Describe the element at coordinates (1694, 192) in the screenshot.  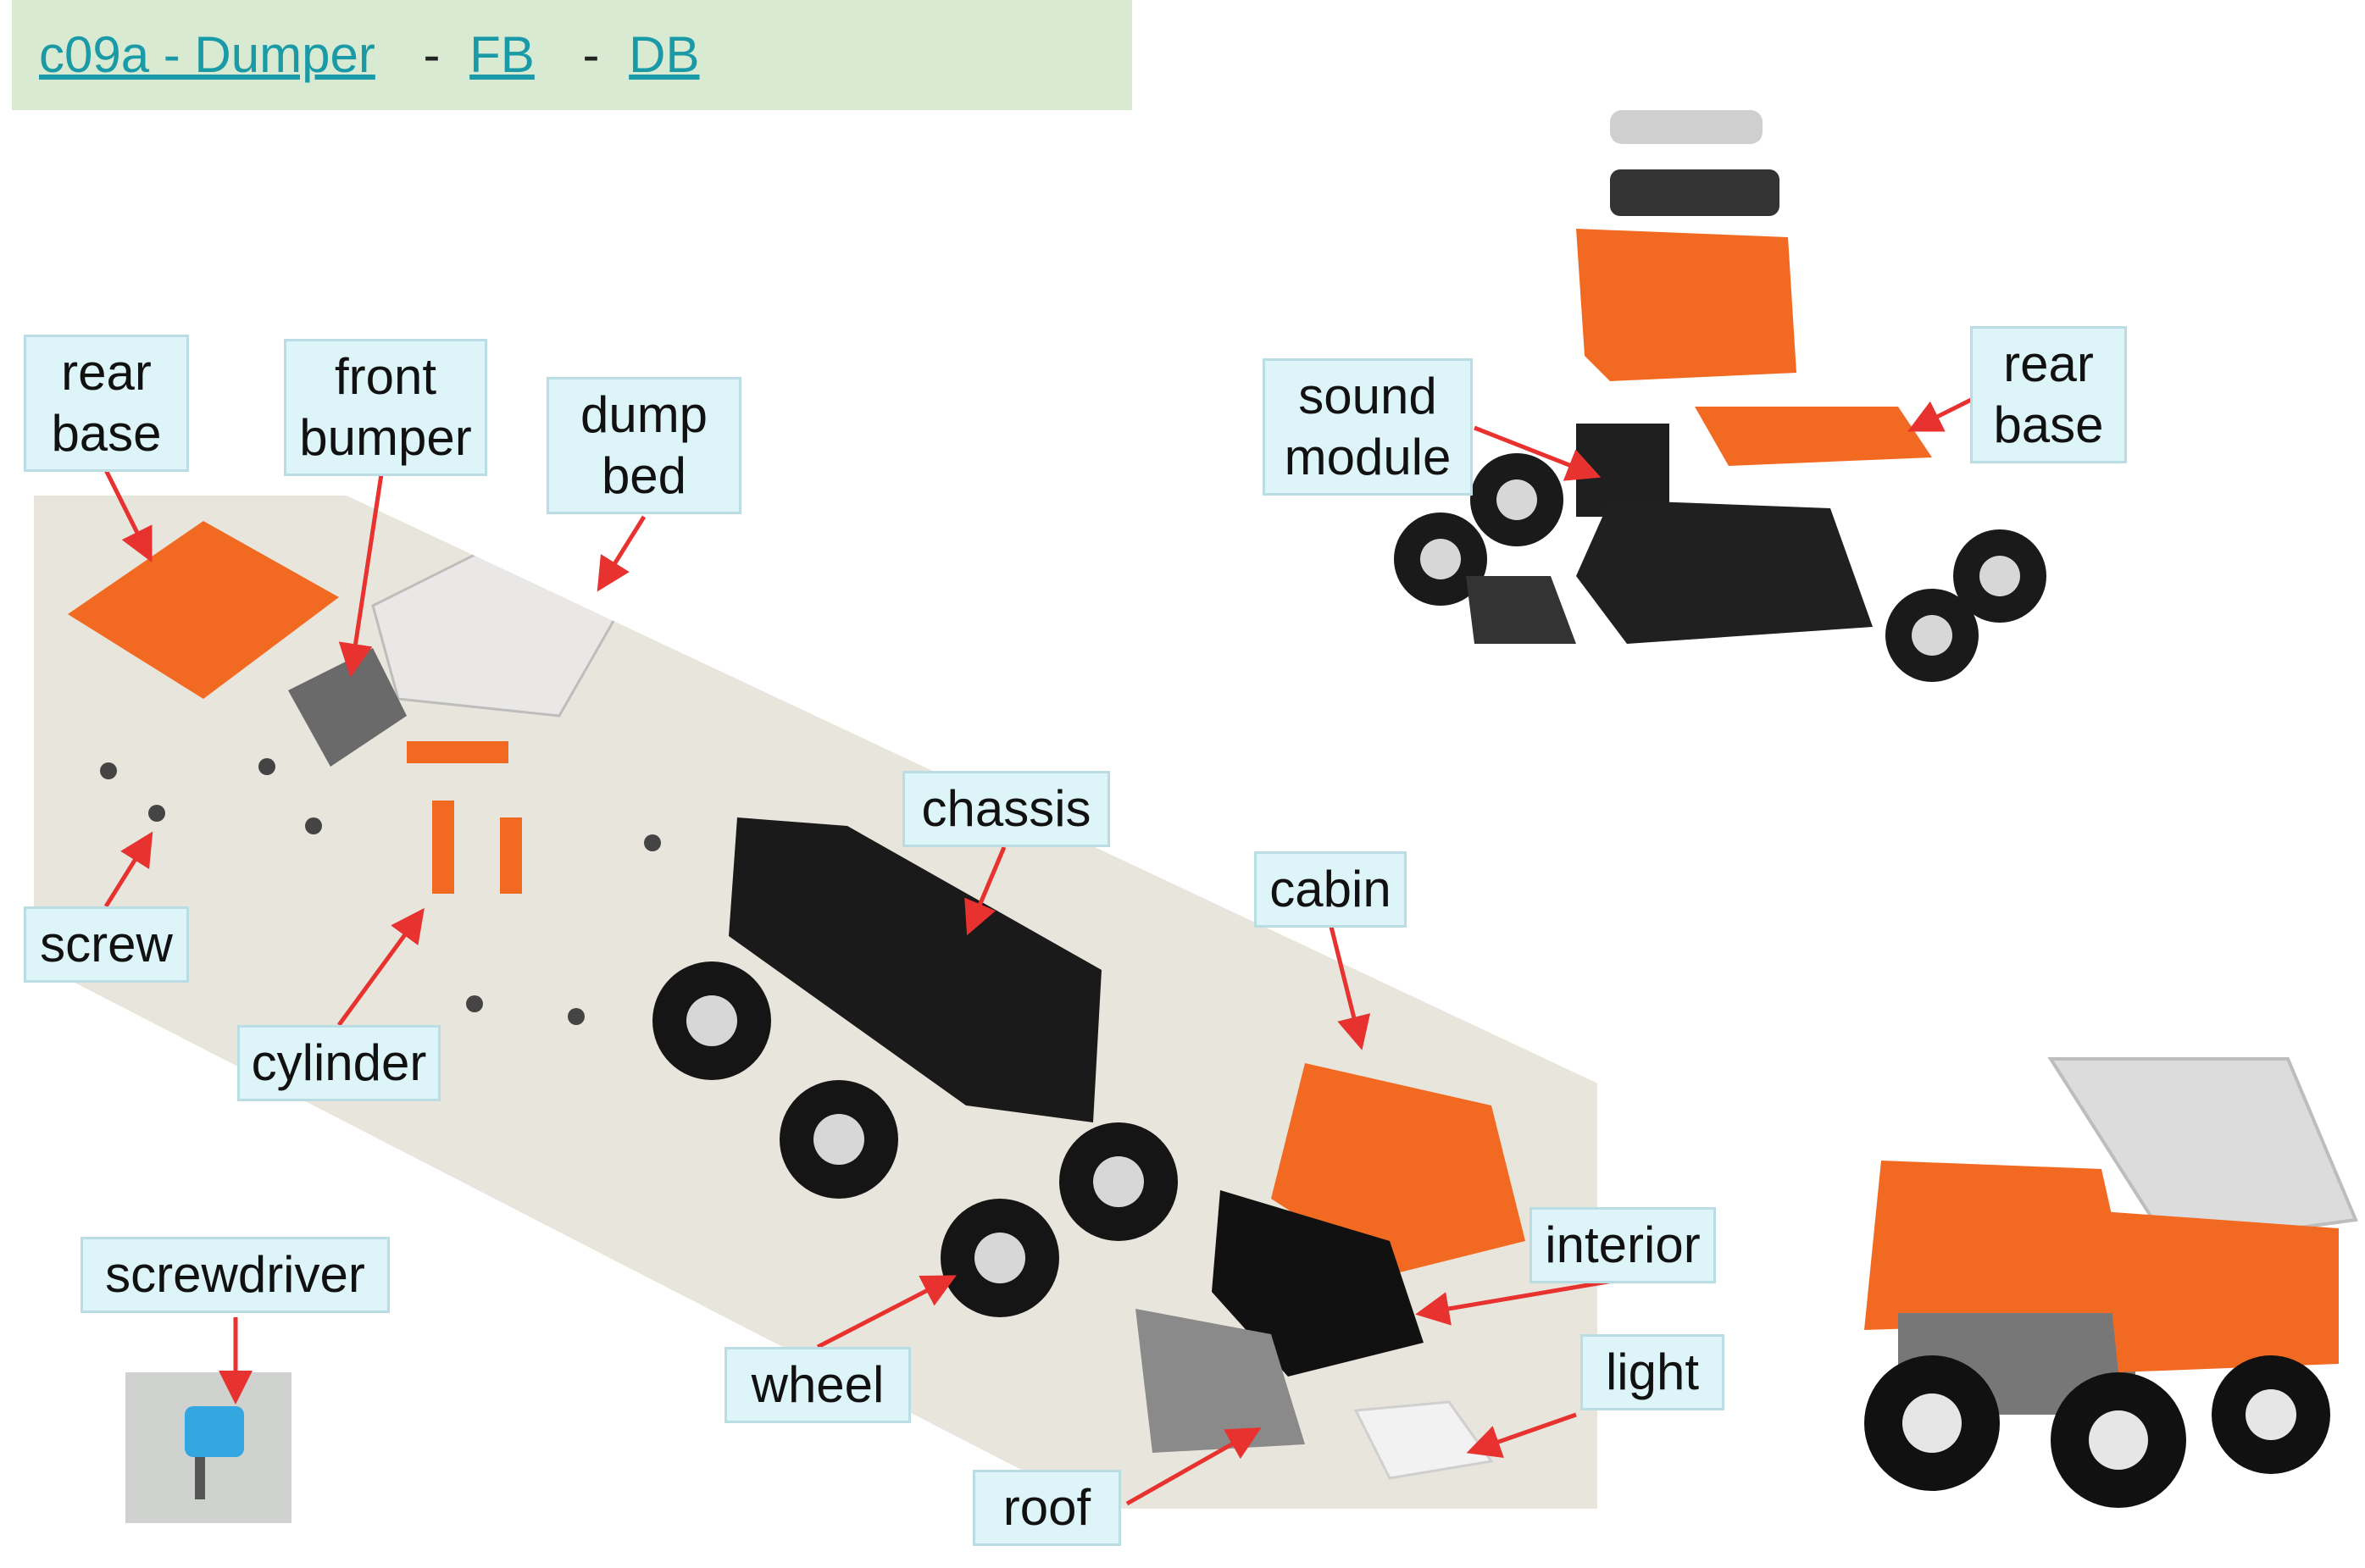
I see `roof-plate-part` at that location.